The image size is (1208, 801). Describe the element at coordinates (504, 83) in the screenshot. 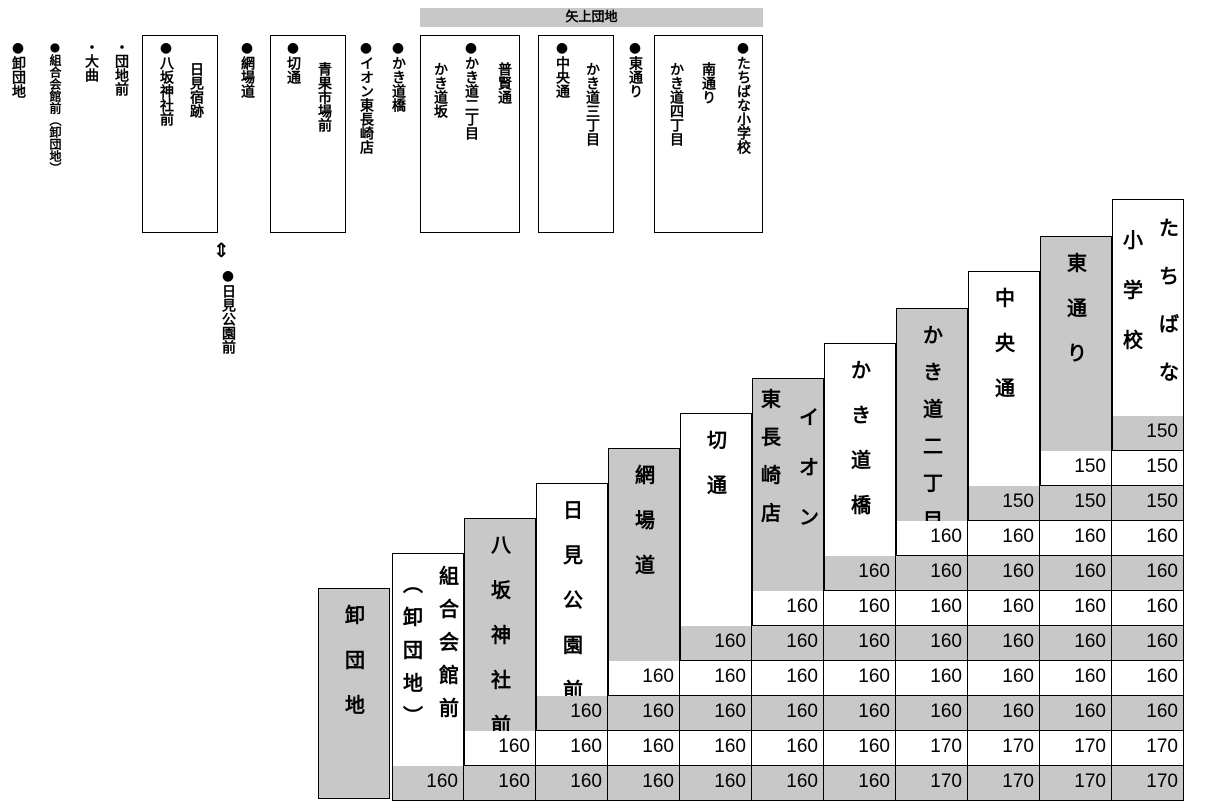

I see `stop-label: 普賢通` at that location.